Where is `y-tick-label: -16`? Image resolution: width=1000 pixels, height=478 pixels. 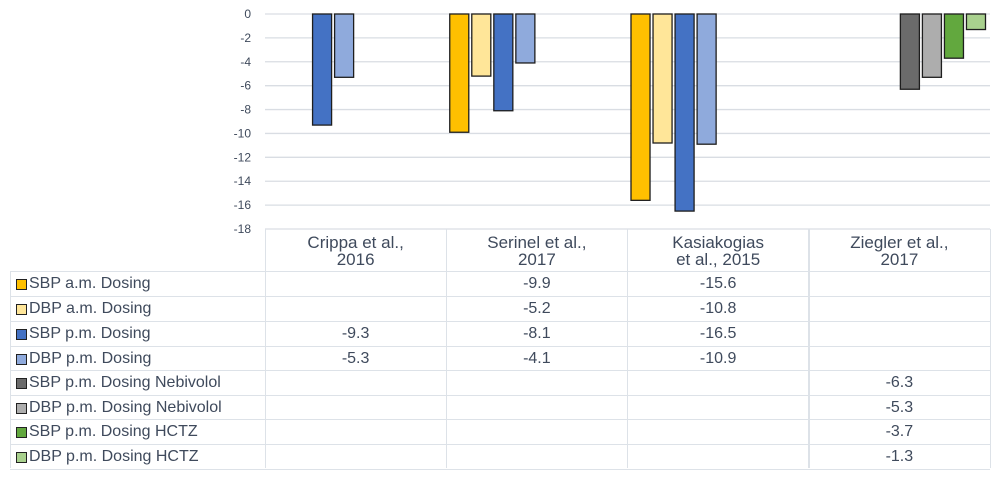
y-tick-label: -16 is located at coordinates (243, 205).